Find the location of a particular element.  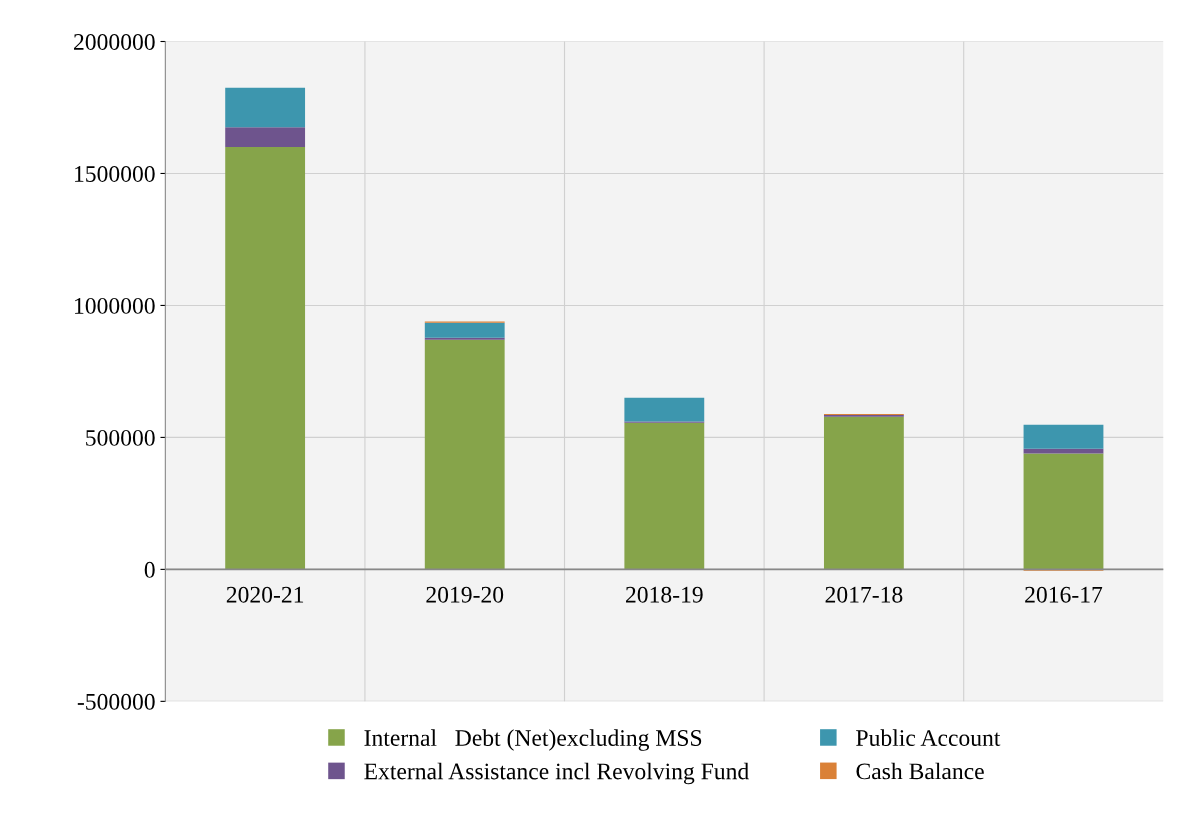

legend-label: External Assistance incl Revolving Fund is located at coordinates (556, 773).